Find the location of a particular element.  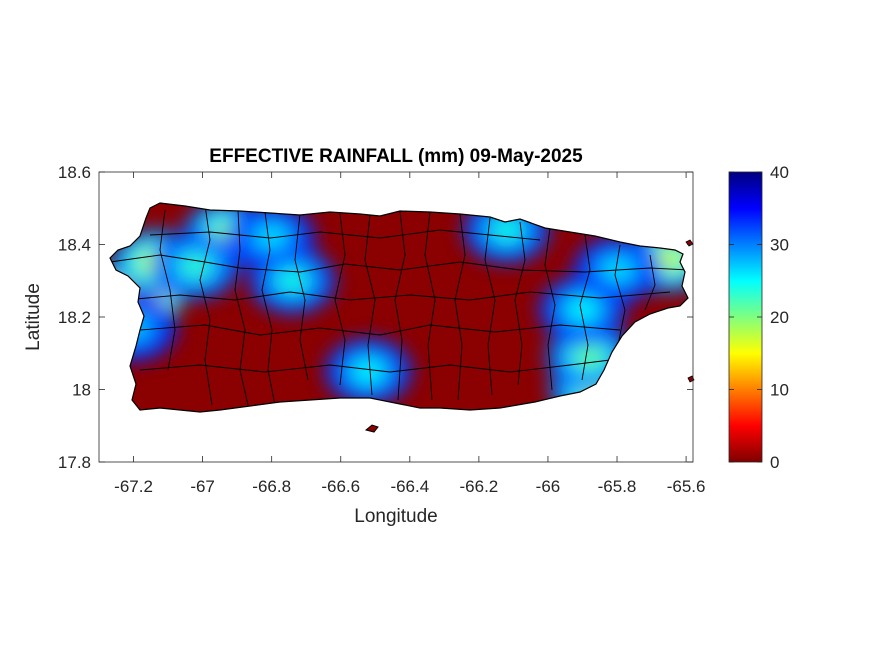

small-island-caja-de-muerto is located at coordinates (371, 428).